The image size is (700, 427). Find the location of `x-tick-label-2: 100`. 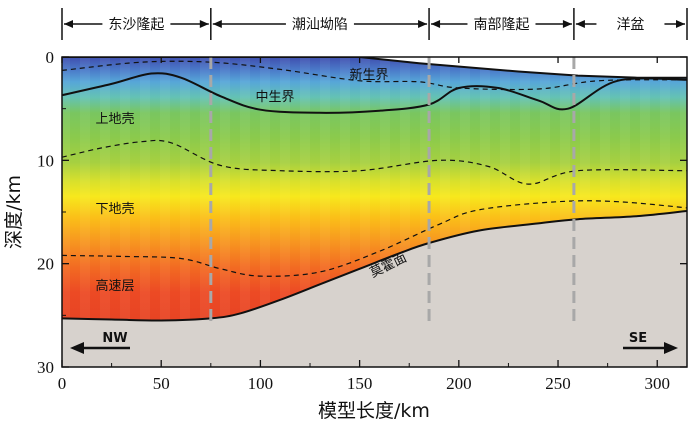

x-tick-label-2: 100 is located at coordinates (261, 383).